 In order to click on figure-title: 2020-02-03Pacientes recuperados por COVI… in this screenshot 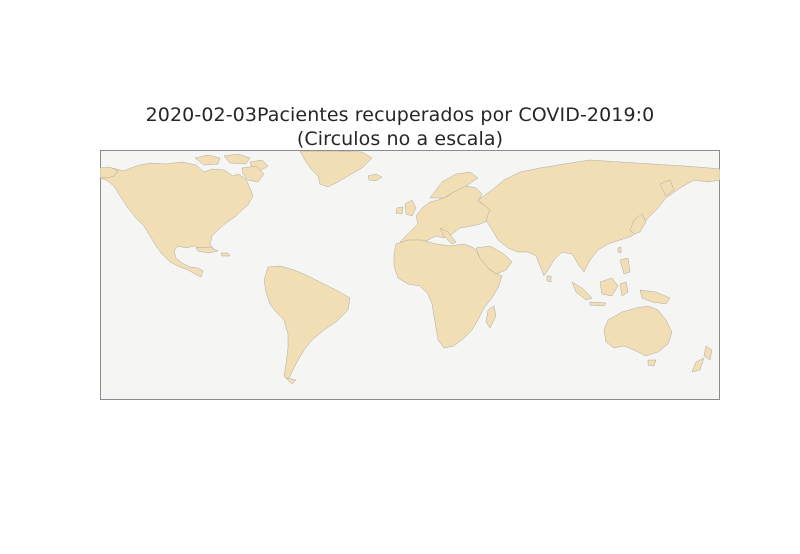, I will do `click(400, 115)`.